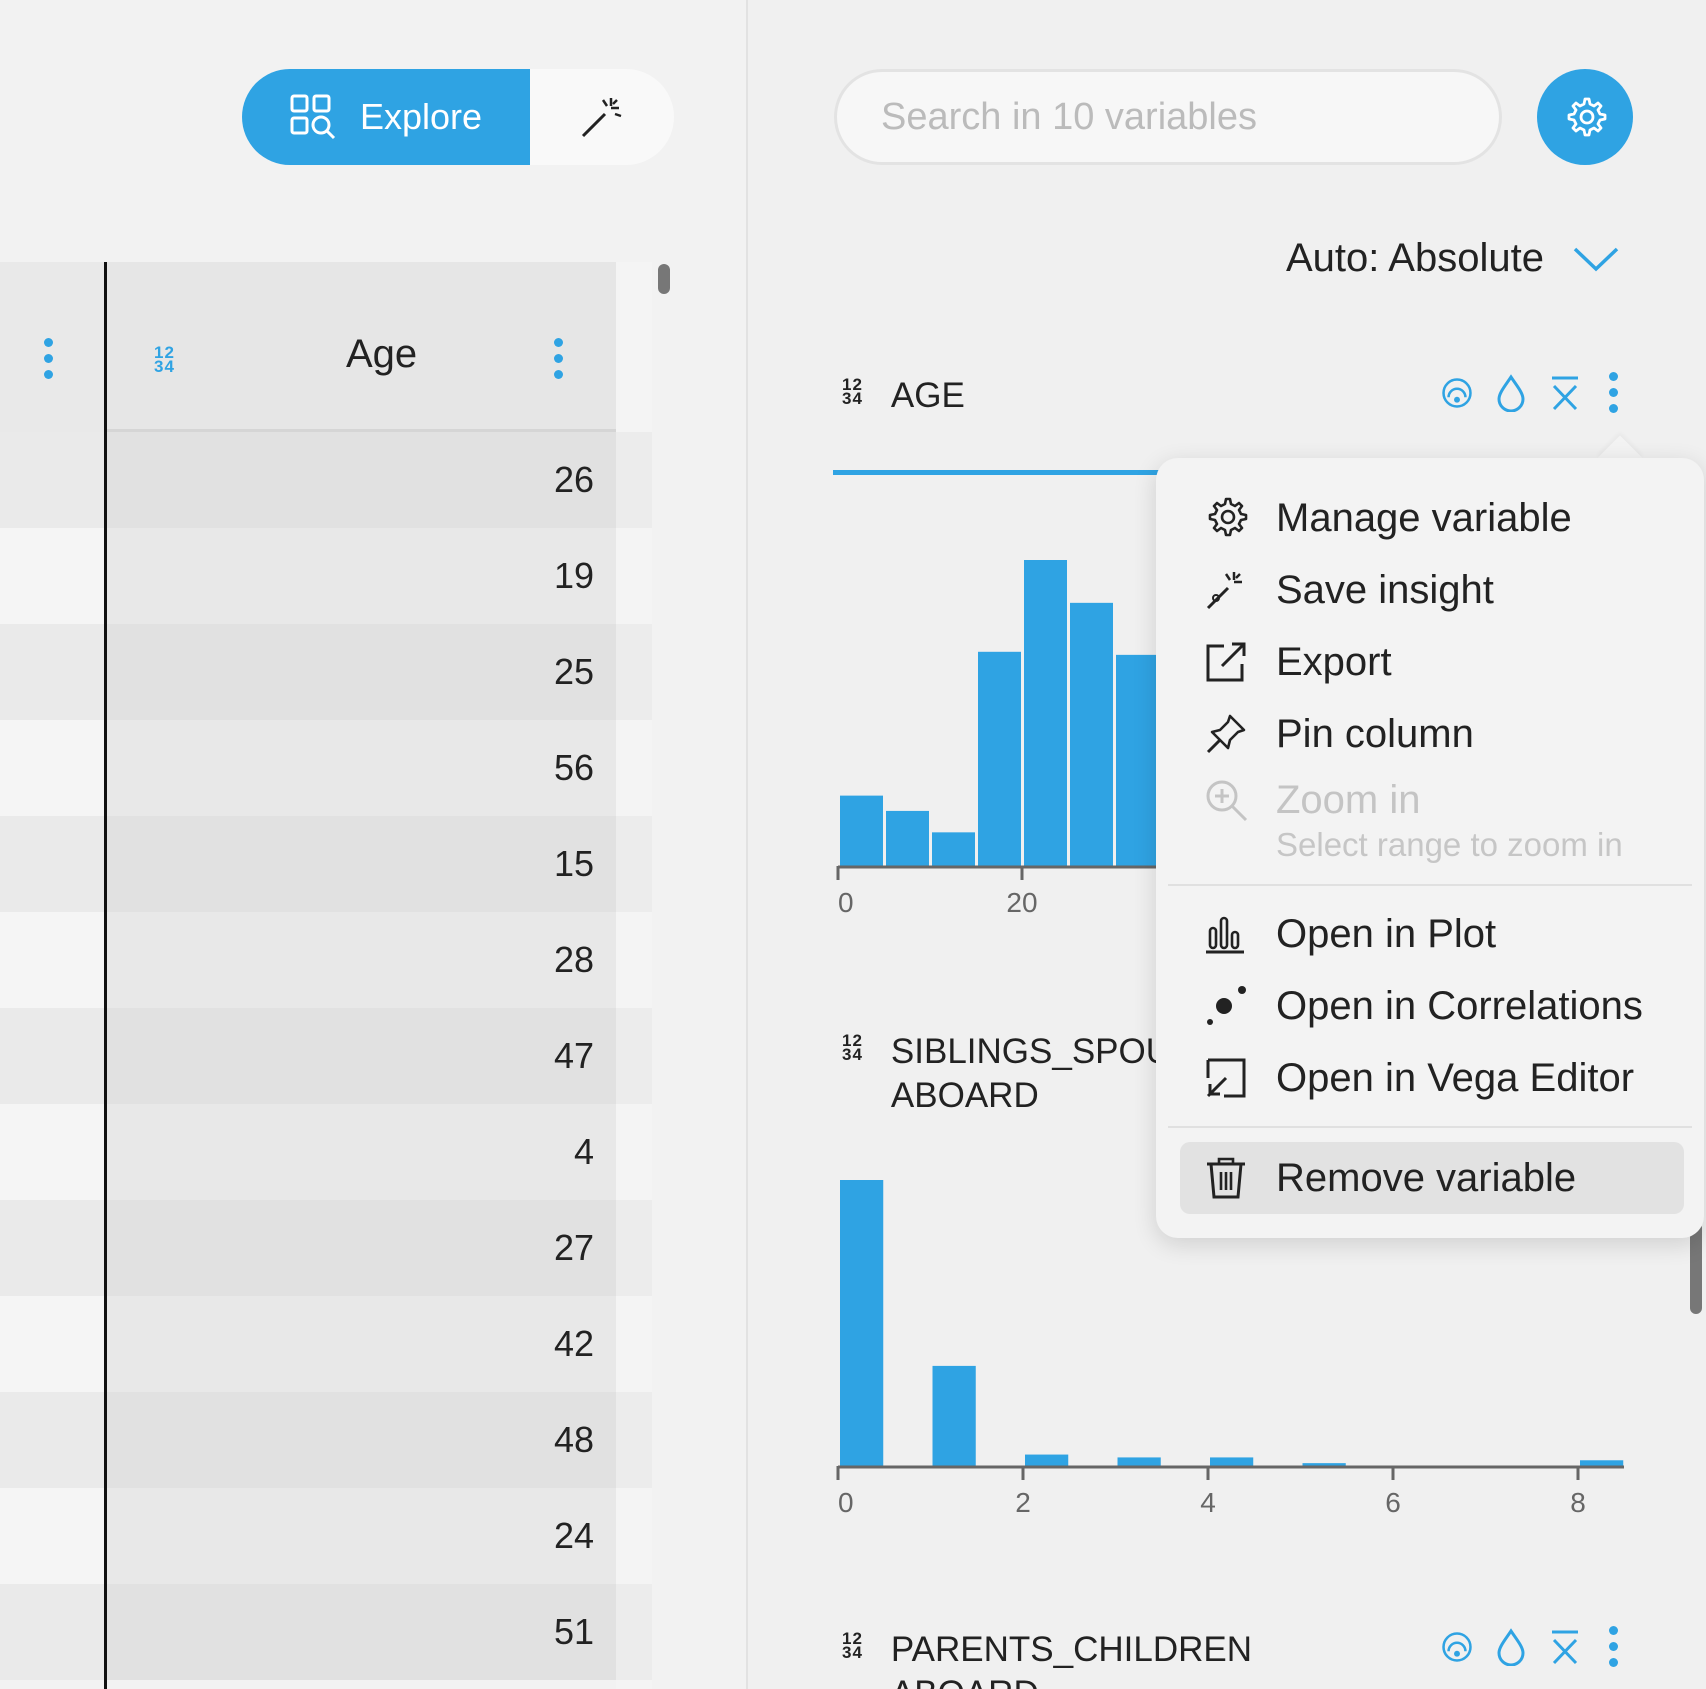  What do you see at coordinates (664, 279) in the screenshot?
I see `grid-scrollbar` at bounding box center [664, 279].